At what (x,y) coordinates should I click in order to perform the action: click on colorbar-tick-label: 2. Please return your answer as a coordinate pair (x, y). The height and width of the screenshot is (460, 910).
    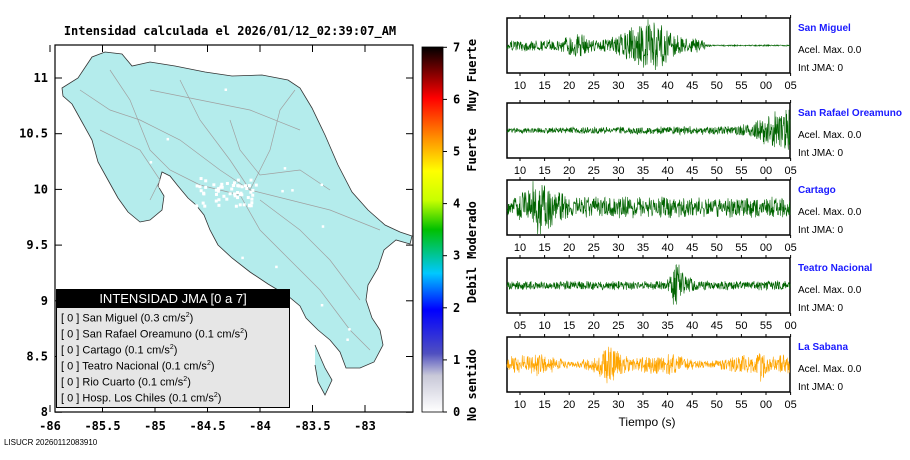
    Looking at the image, I should click on (456, 308).